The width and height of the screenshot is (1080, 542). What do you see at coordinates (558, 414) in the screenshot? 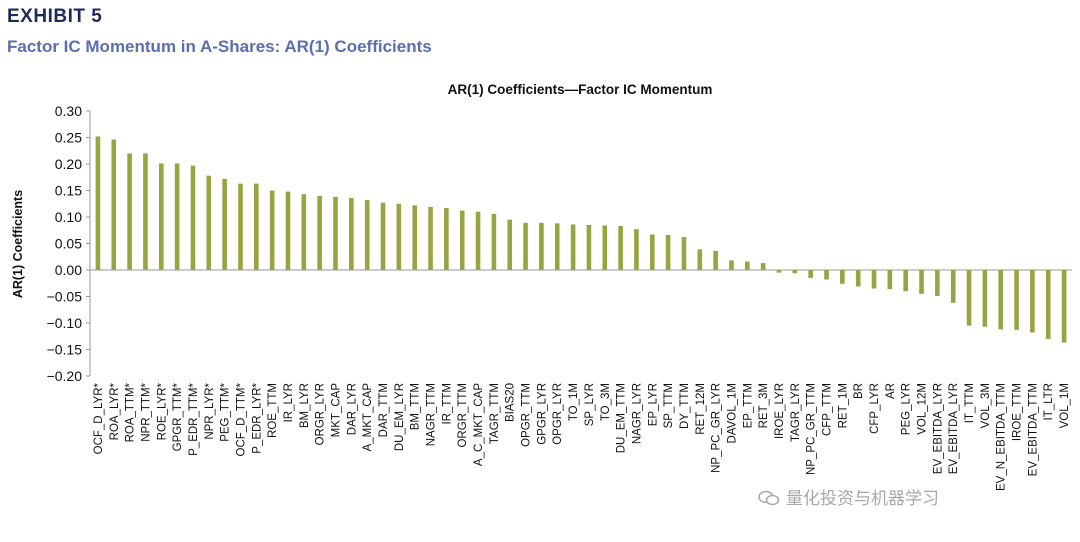
I see `x-tick-label: OPGR_LYR` at bounding box center [558, 414].